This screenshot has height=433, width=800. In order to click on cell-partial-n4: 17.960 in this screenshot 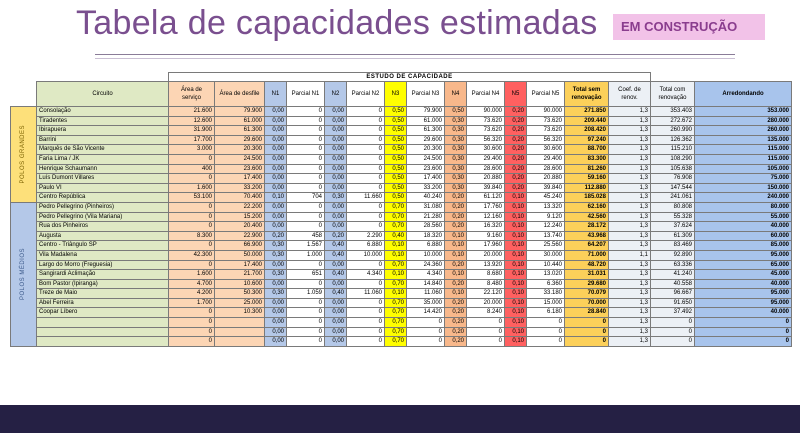, I will do `click(485, 245)`.